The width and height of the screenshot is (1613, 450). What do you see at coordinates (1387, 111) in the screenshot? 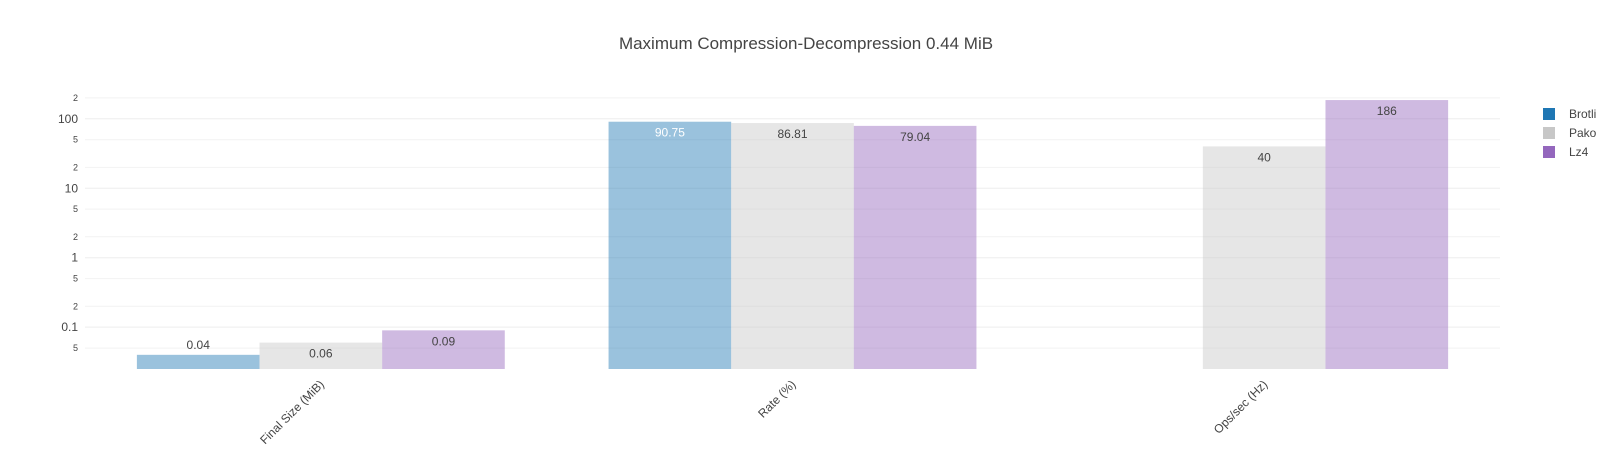
I see `bar-value-label: 186` at bounding box center [1387, 111].